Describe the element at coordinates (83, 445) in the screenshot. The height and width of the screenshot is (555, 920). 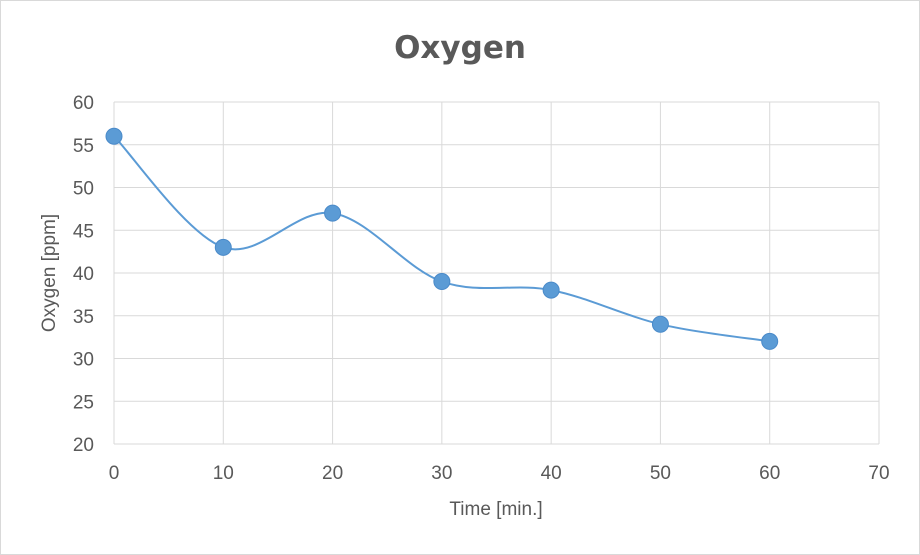
I see `y-tick-label: 20` at that location.